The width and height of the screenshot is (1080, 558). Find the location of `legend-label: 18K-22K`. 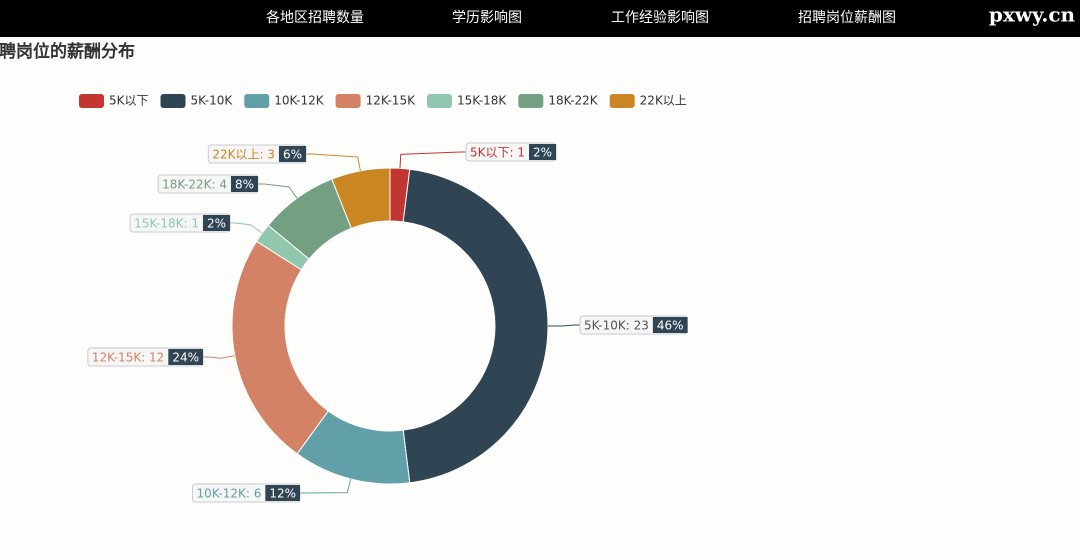

legend-label: 18K-22K is located at coordinates (573, 101).